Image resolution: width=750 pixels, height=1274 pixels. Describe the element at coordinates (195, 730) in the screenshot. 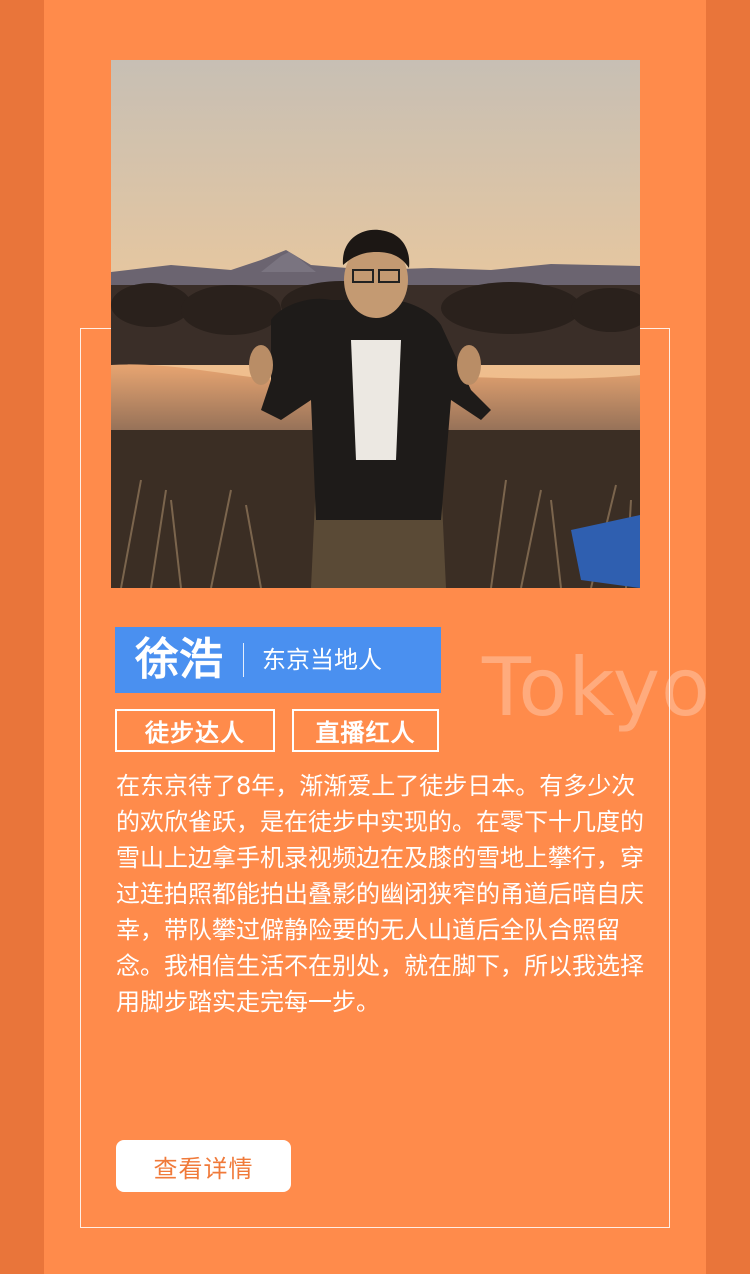

I see `tag-hiking: 徒步达人` at that location.